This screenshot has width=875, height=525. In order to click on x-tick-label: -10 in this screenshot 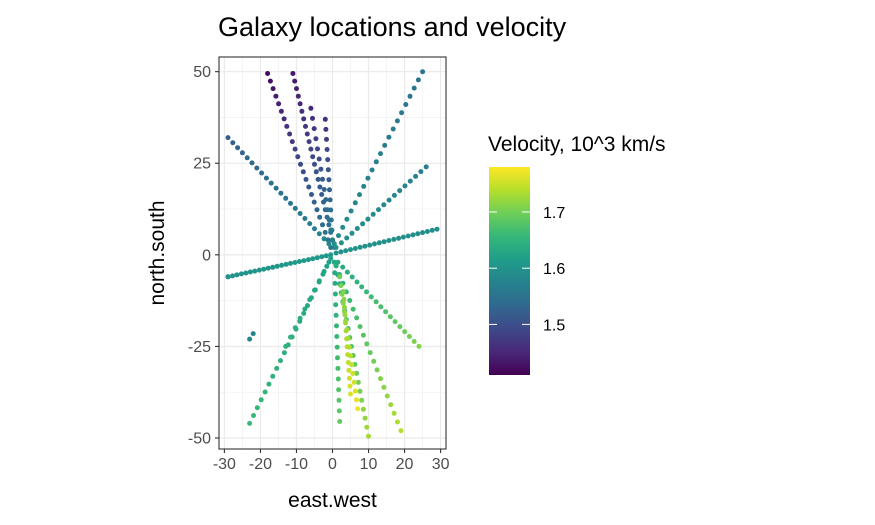, I will do `click(296, 464)`.